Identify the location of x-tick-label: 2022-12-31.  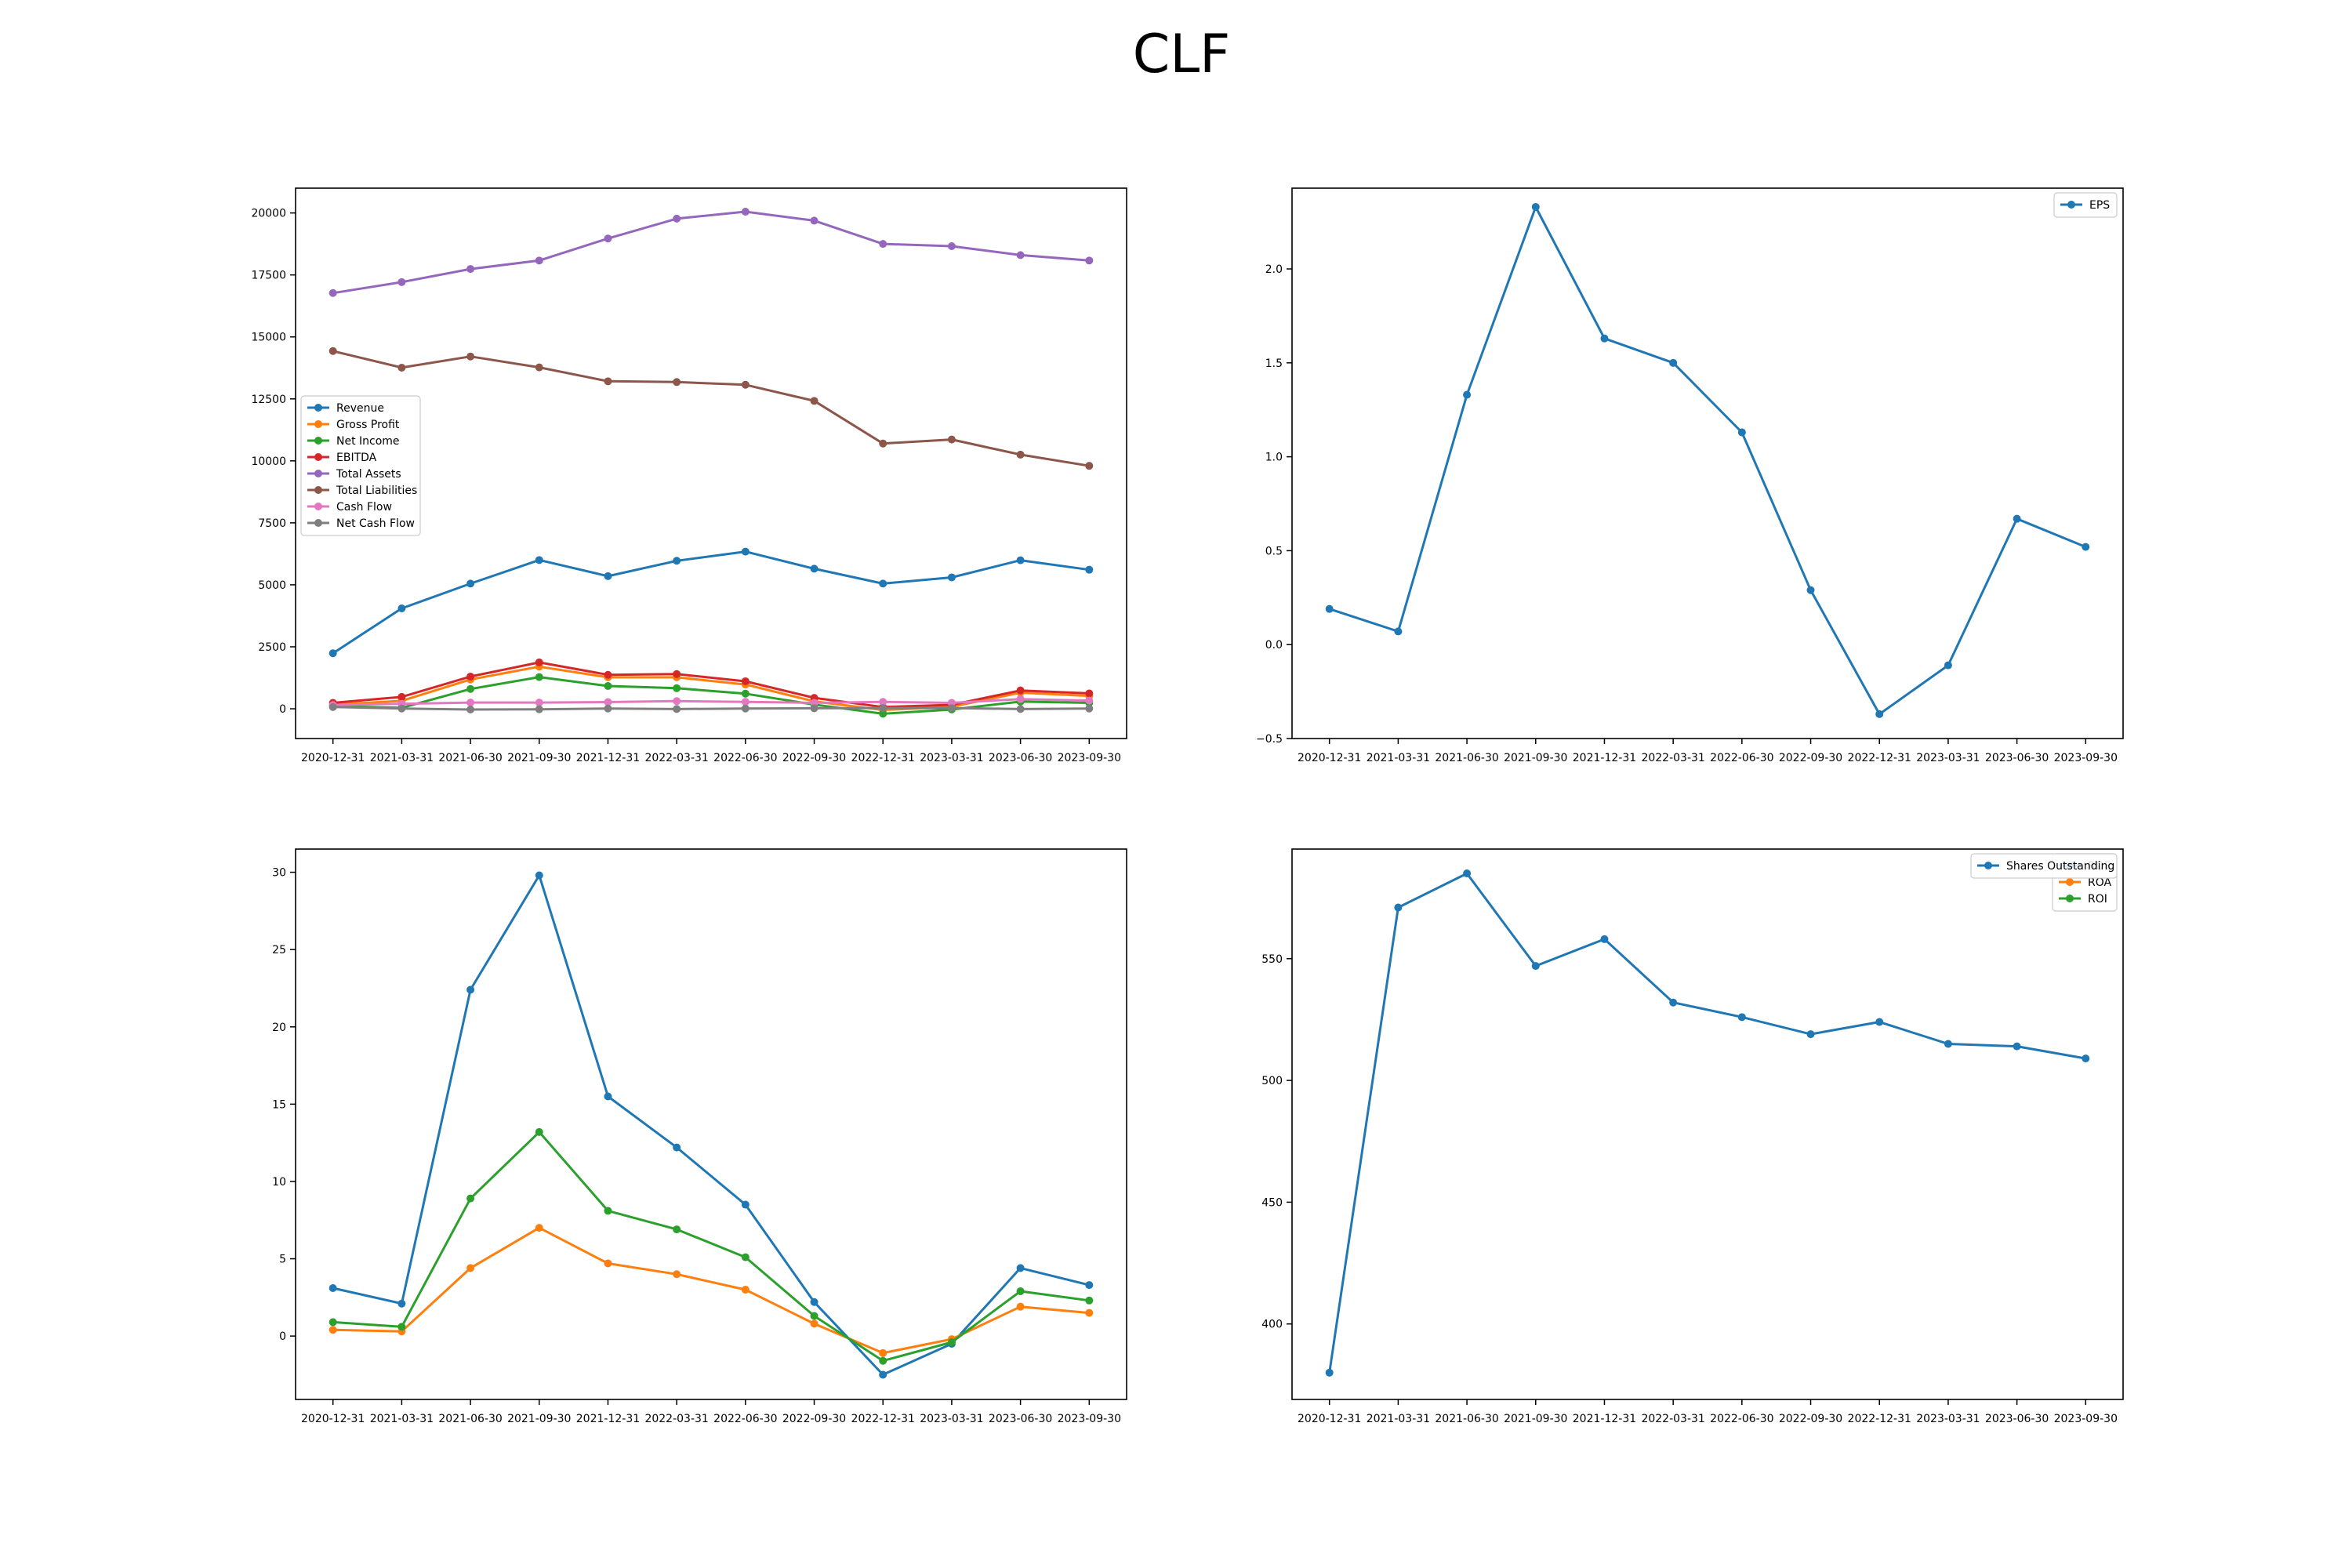
(1879, 758).